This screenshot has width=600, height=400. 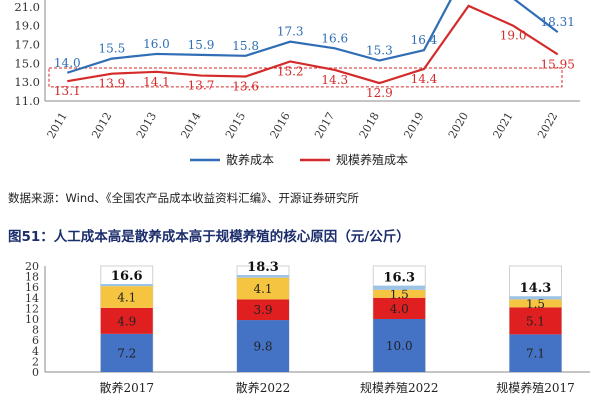 What do you see at coordinates (32, 266) in the screenshot?
I see `y-tick-label: 20` at bounding box center [32, 266].